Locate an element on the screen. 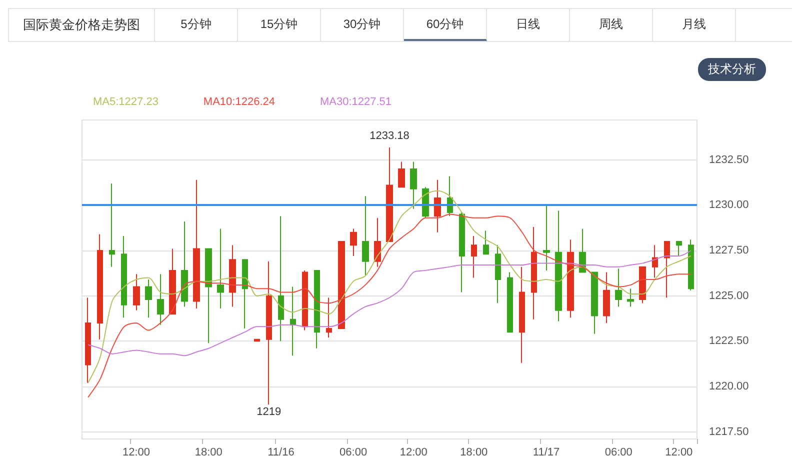 The height and width of the screenshot is (473, 800). text: 技术分析 is located at coordinates (732, 69).